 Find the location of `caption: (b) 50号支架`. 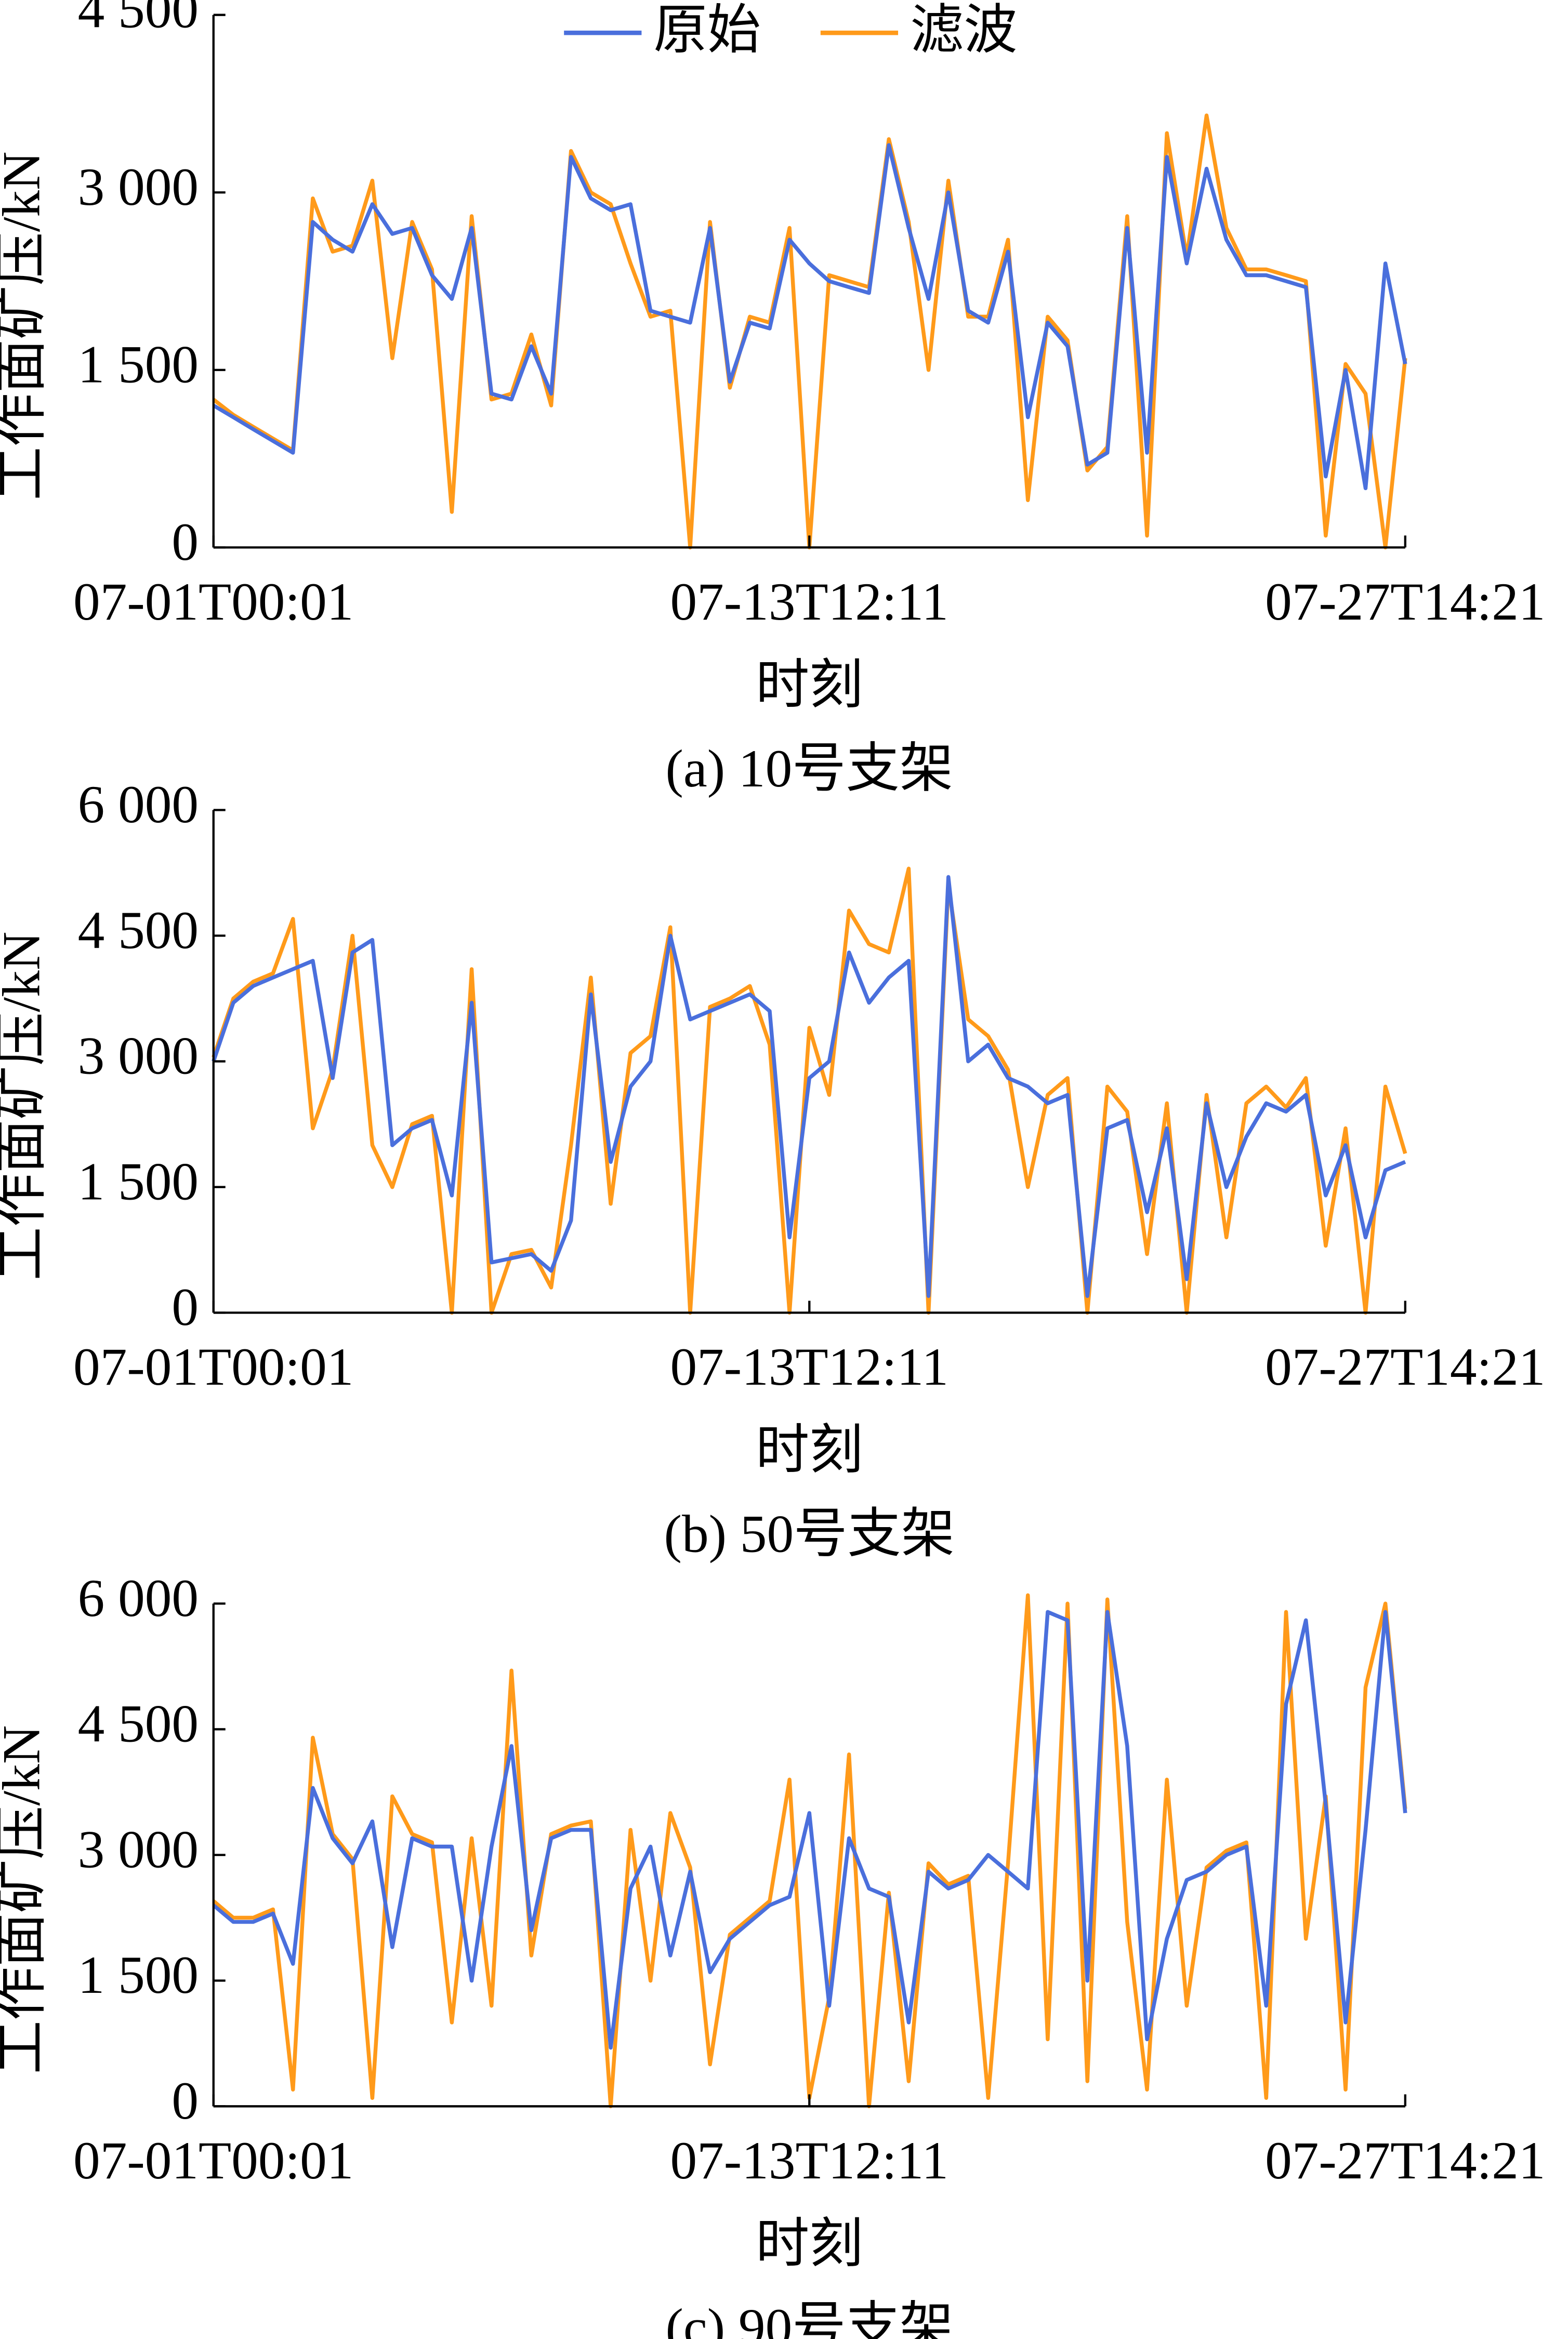

caption: (b) 50号支架 is located at coordinates (809, 1533).